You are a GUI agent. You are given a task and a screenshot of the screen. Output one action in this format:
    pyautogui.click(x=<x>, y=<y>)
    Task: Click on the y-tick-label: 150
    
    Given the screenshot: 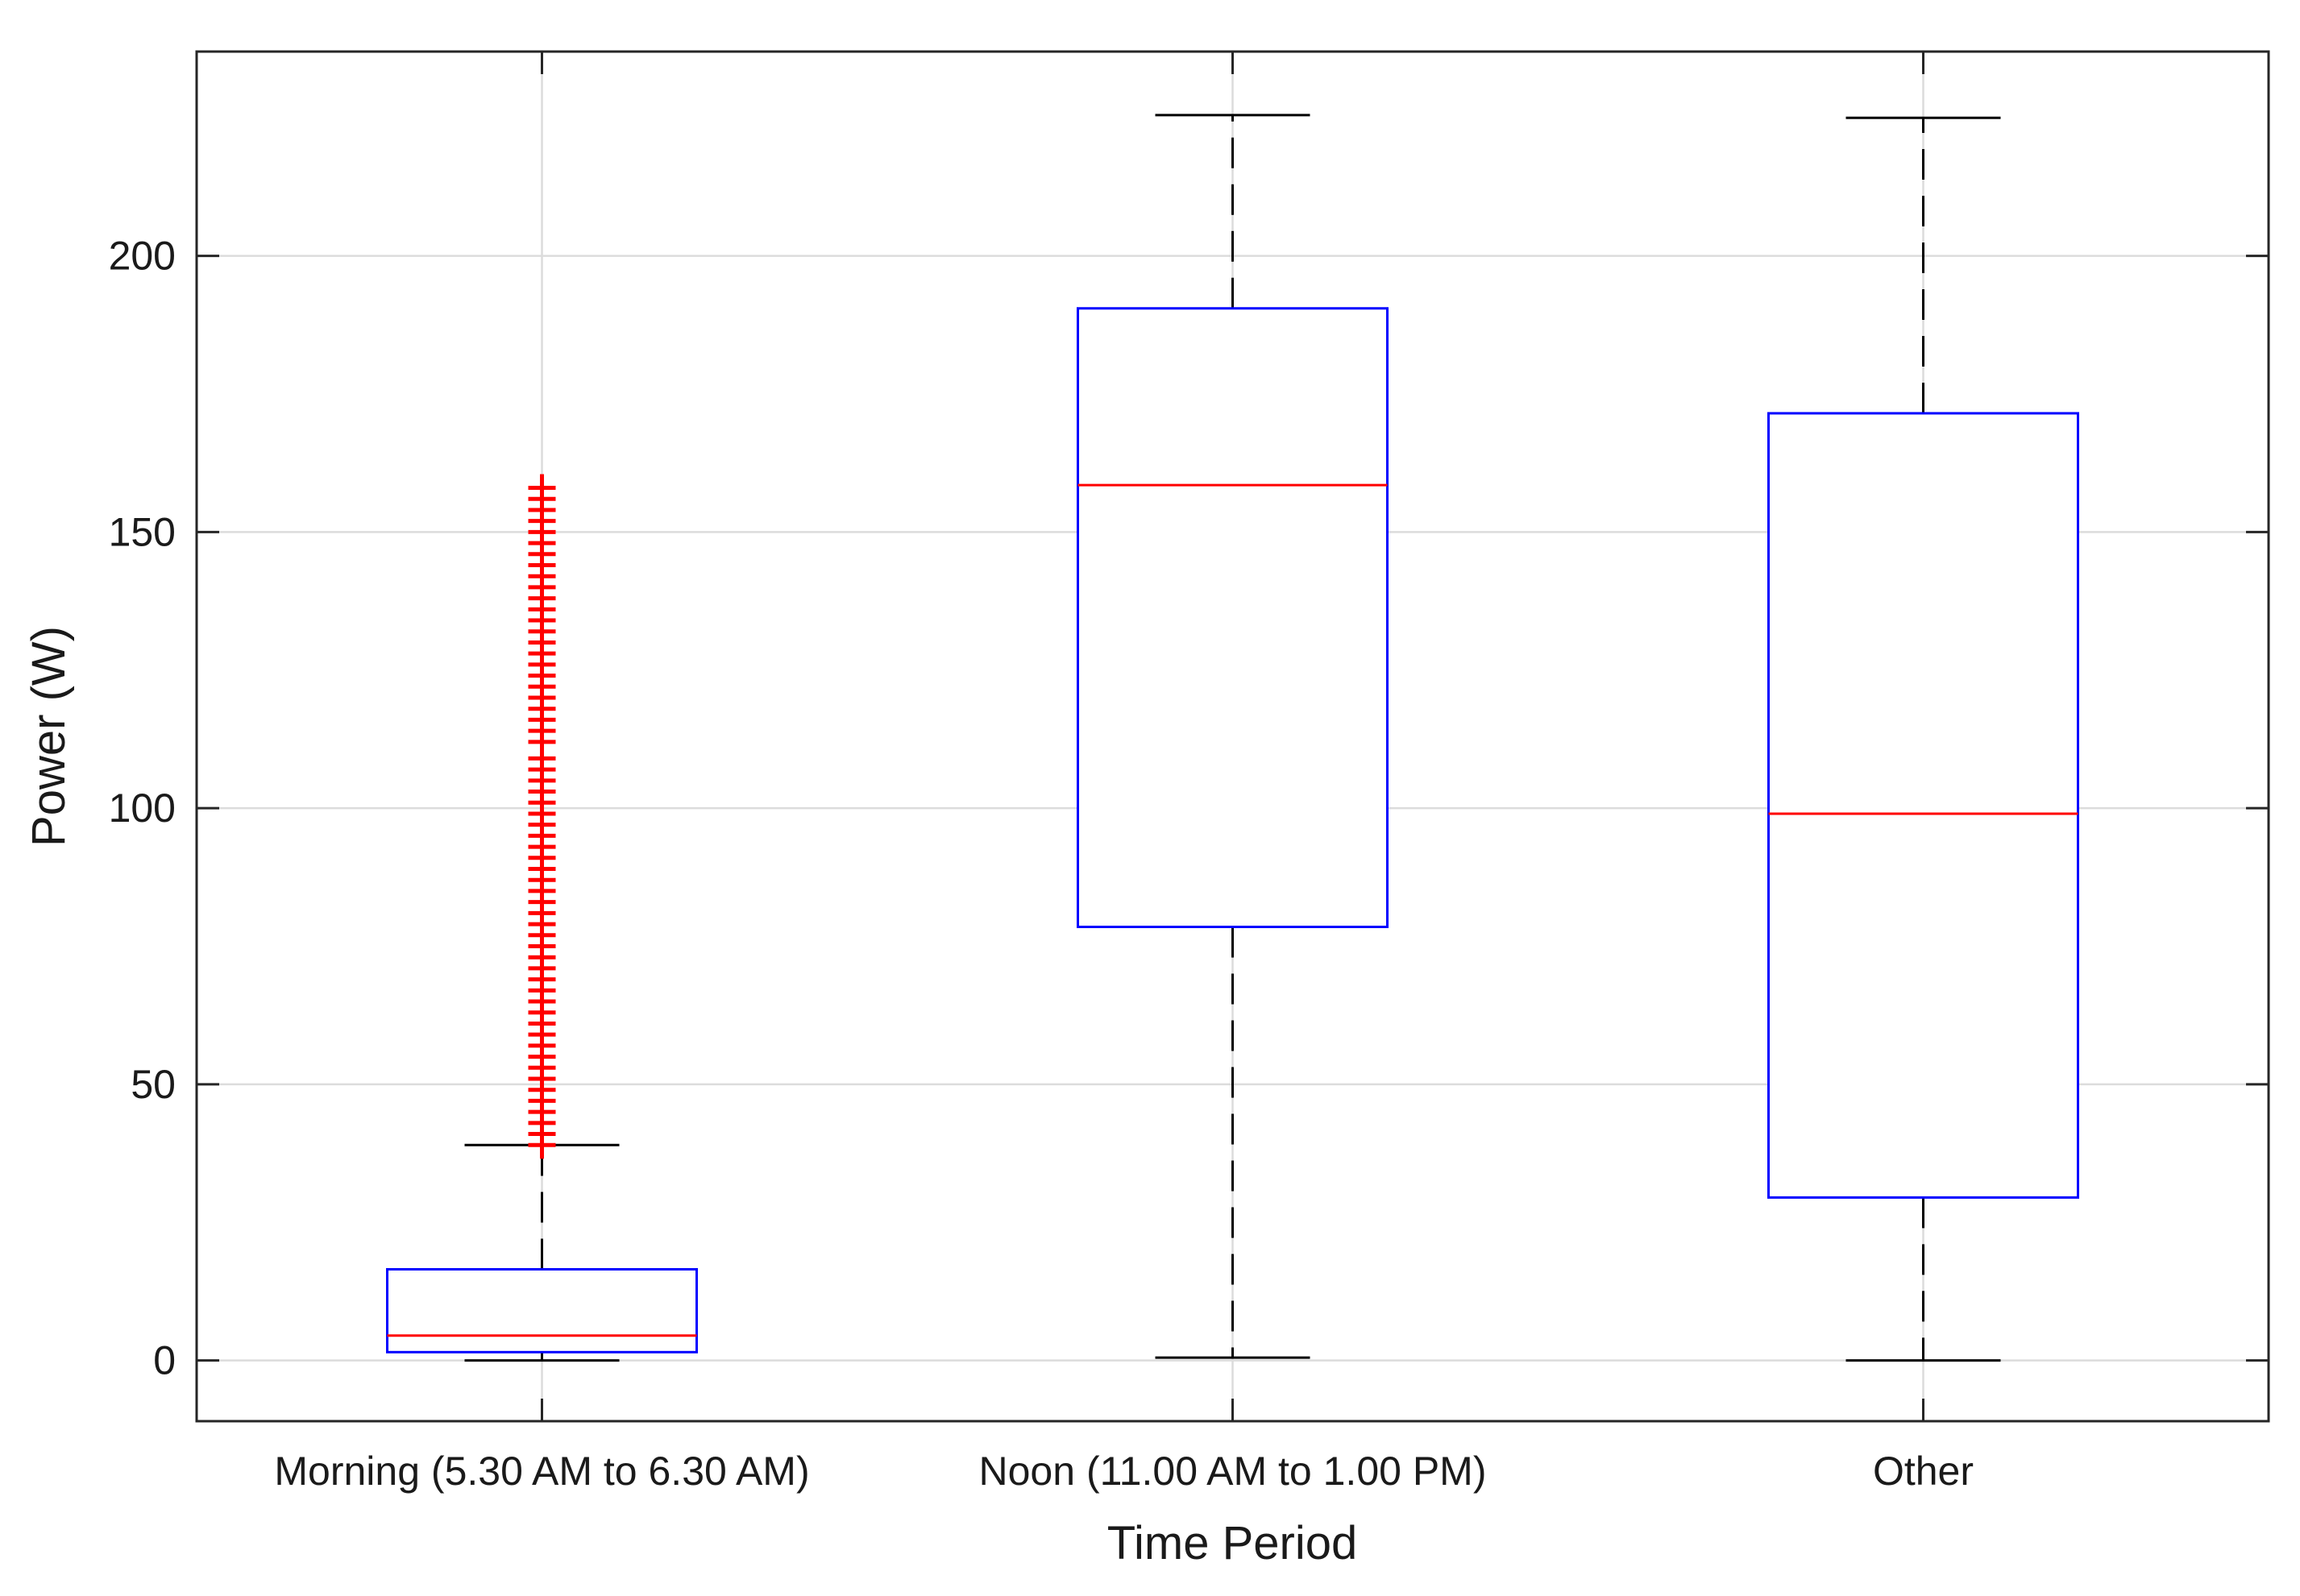 What is the action you would take?
    pyautogui.click(x=142, y=531)
    